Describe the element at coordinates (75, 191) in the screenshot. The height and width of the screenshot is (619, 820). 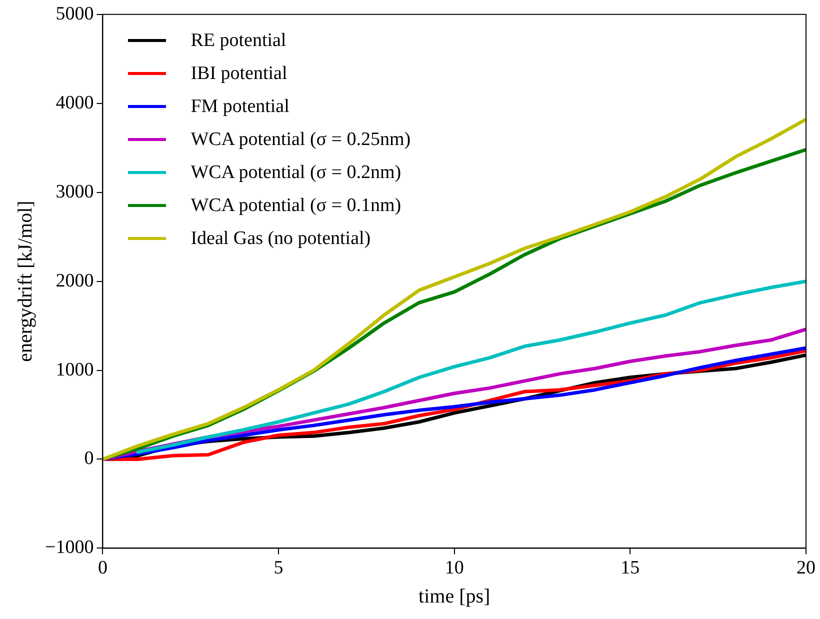
I see `y-tick-label: 3000` at that location.